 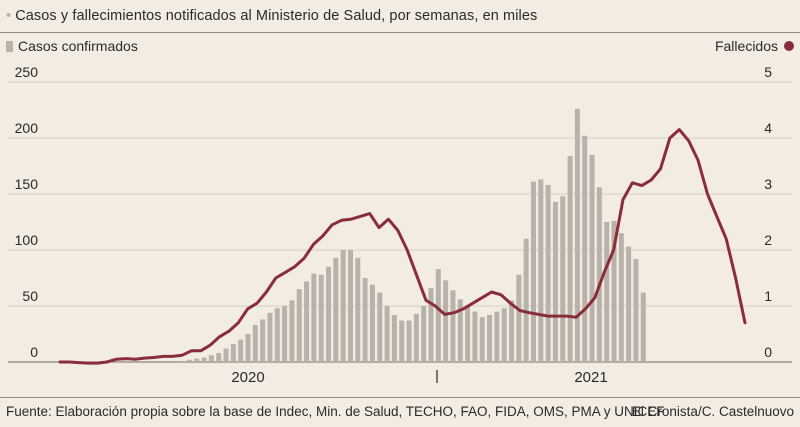 What do you see at coordinates (27, 240) in the screenshot?
I see `y-tick-left: 100` at bounding box center [27, 240].